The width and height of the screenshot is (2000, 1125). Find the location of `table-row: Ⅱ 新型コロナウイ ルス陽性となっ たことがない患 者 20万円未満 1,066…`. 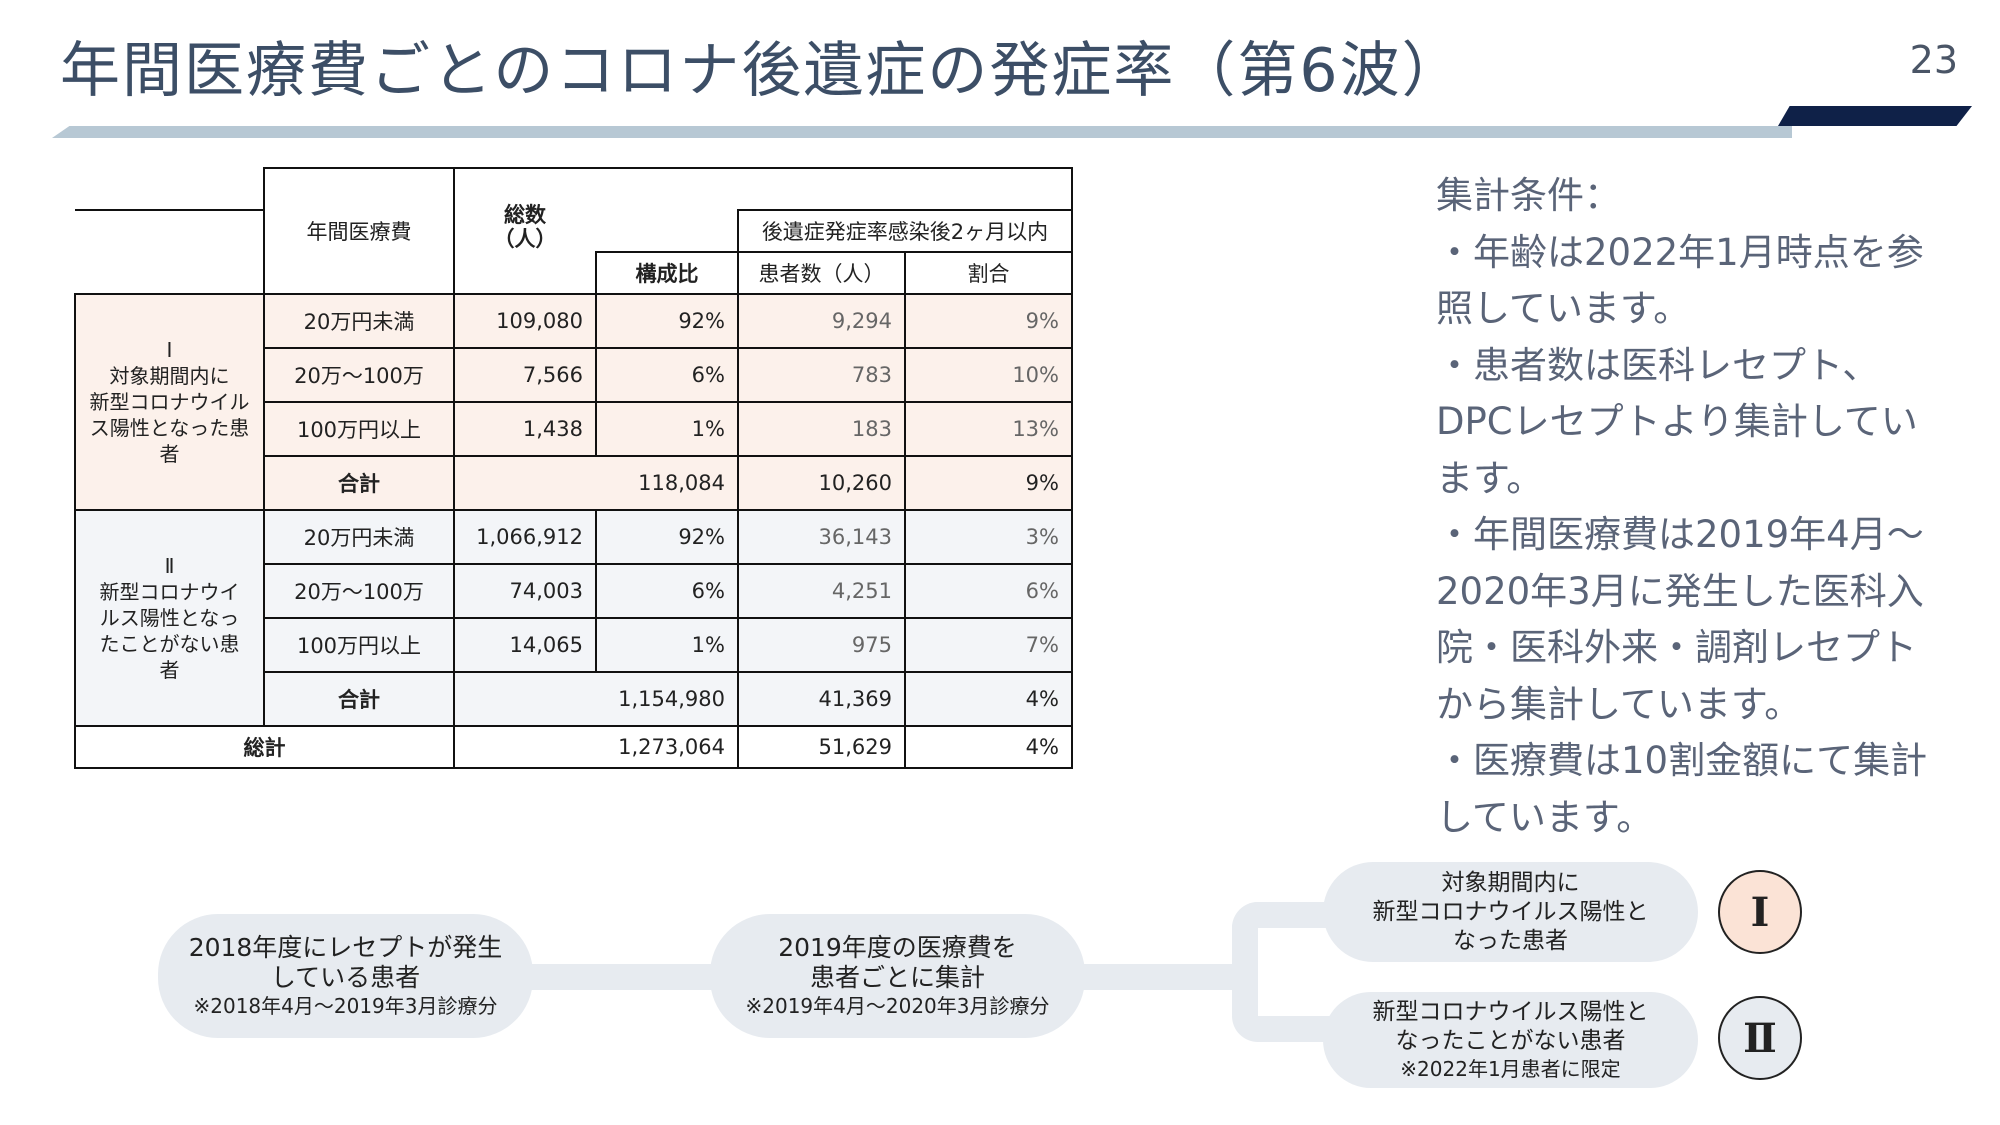

table-row: Ⅱ 新型コロナウイ ルス陽性となっ たことがない患 者 20万円未満 1,066… is located at coordinates (573, 618).